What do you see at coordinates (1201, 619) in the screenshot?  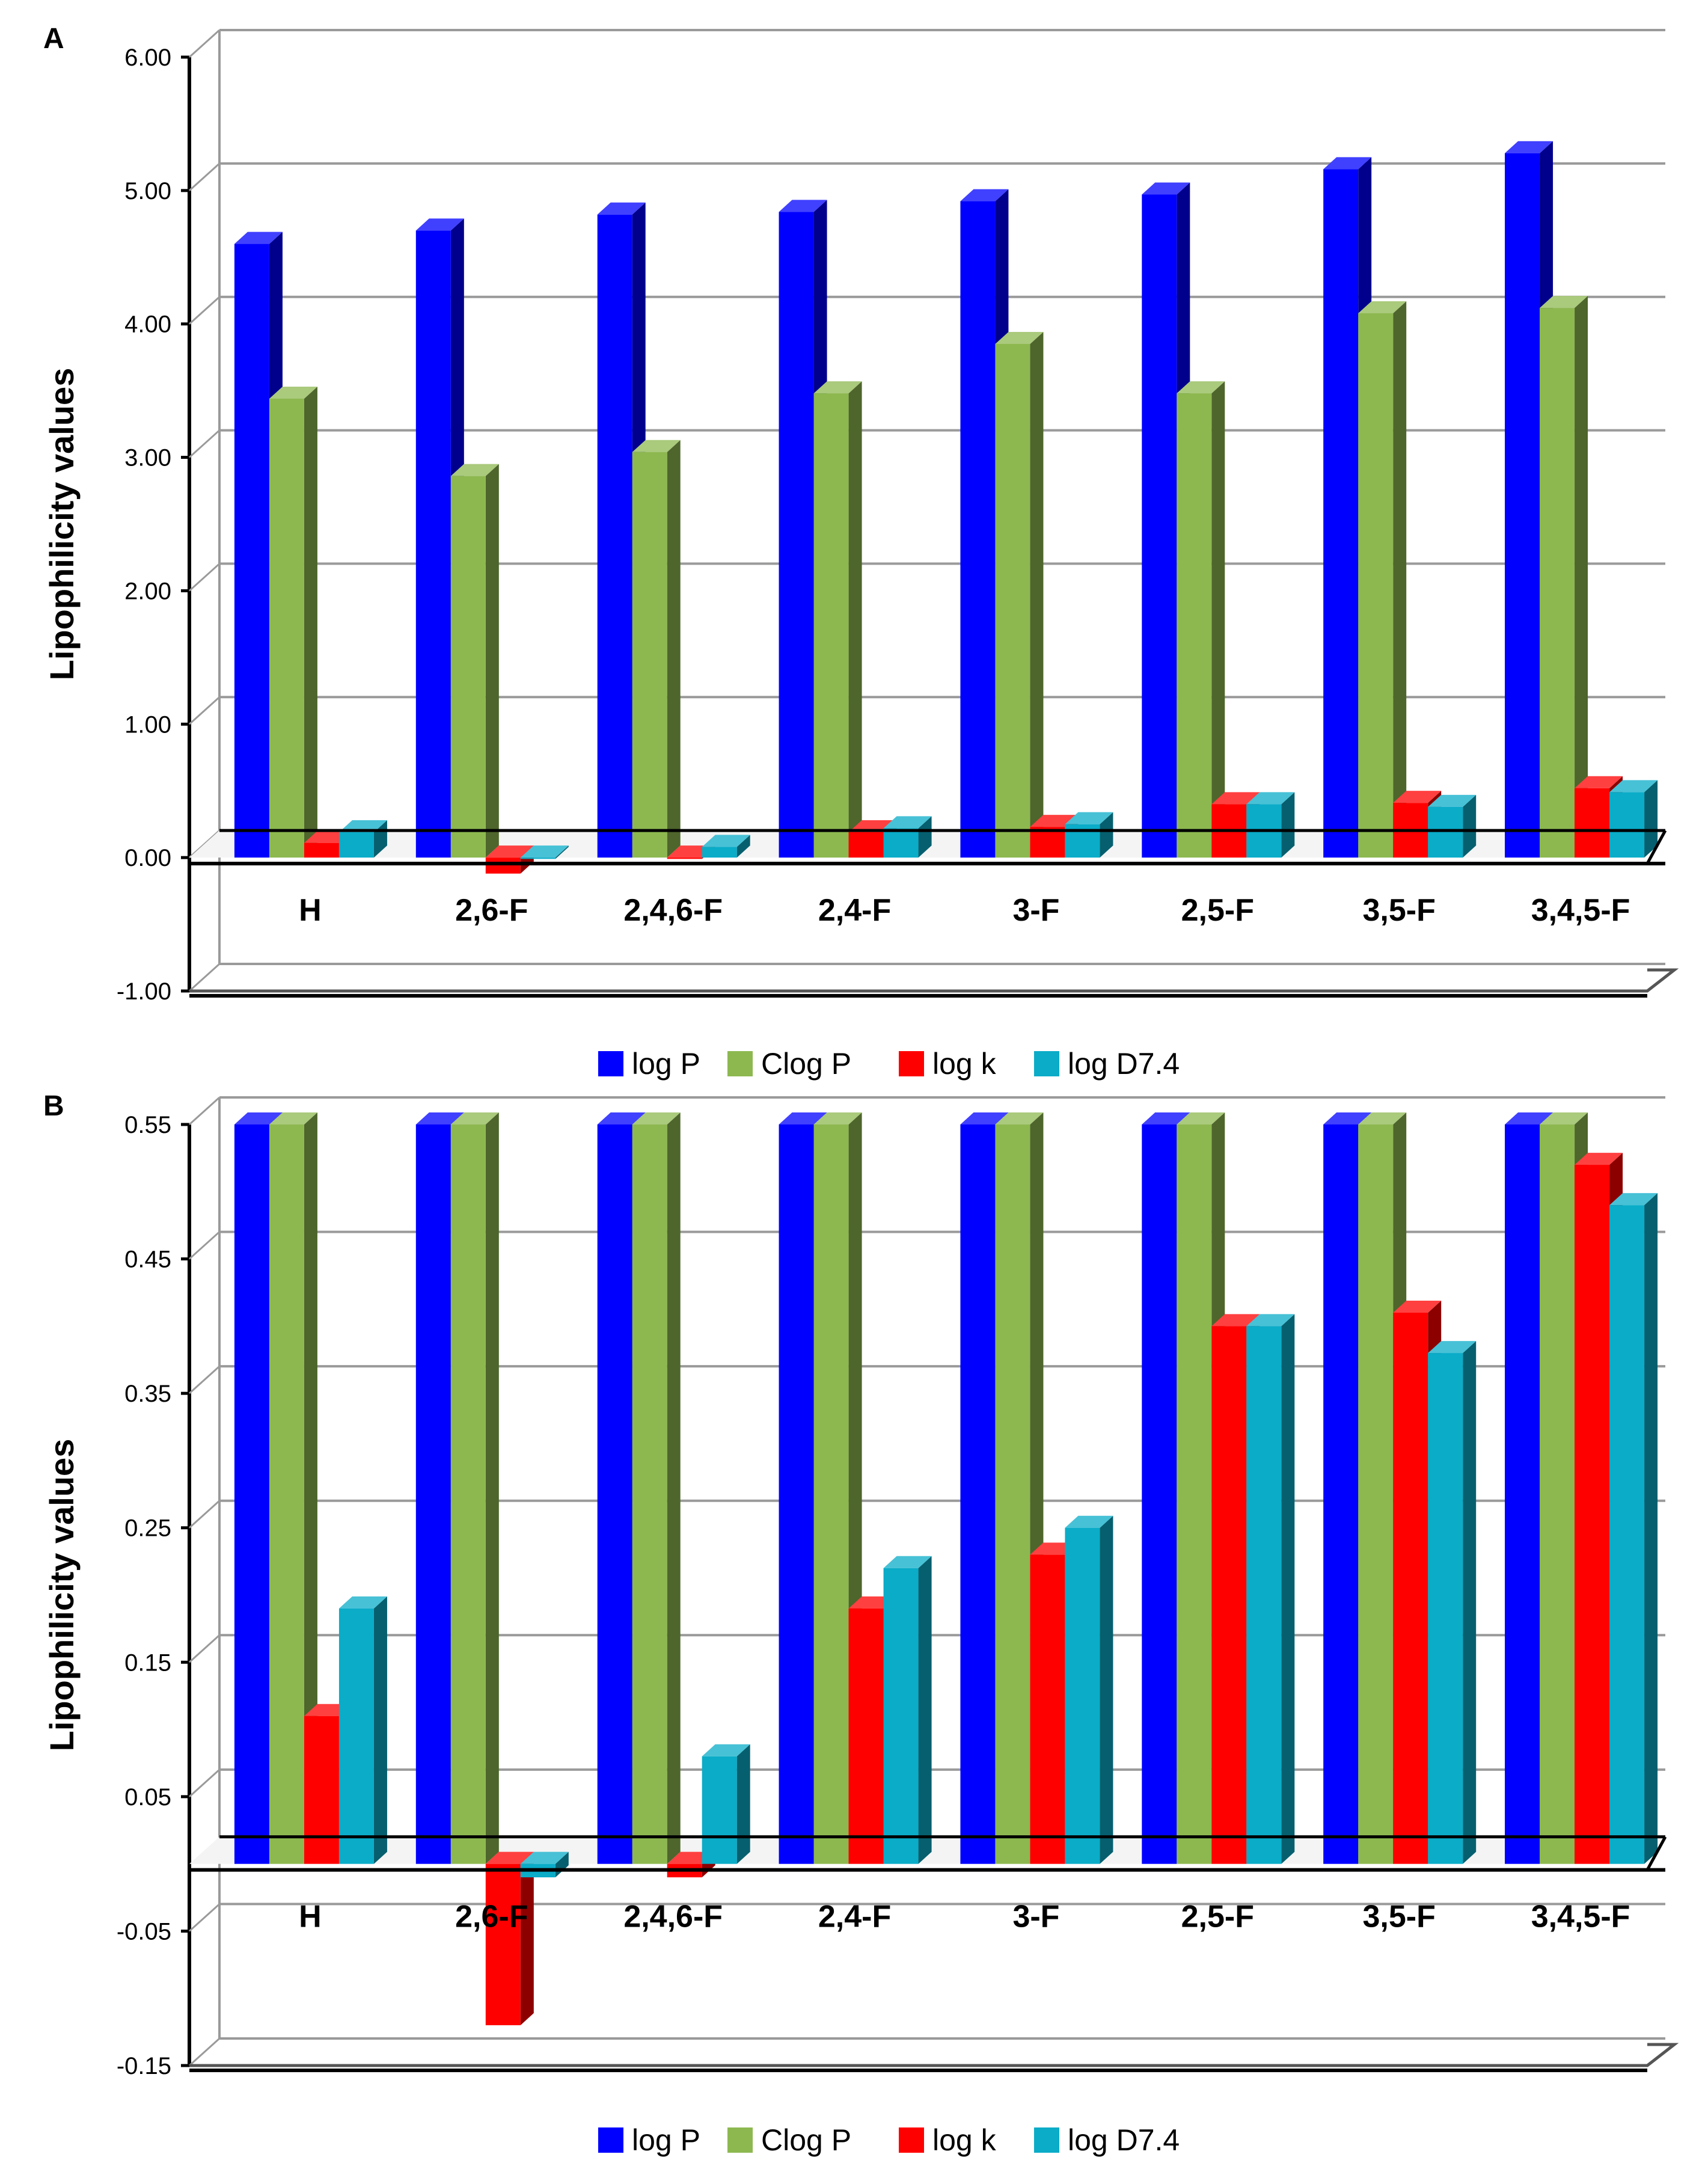 I see `bar-clog-p-25-f` at bounding box center [1201, 619].